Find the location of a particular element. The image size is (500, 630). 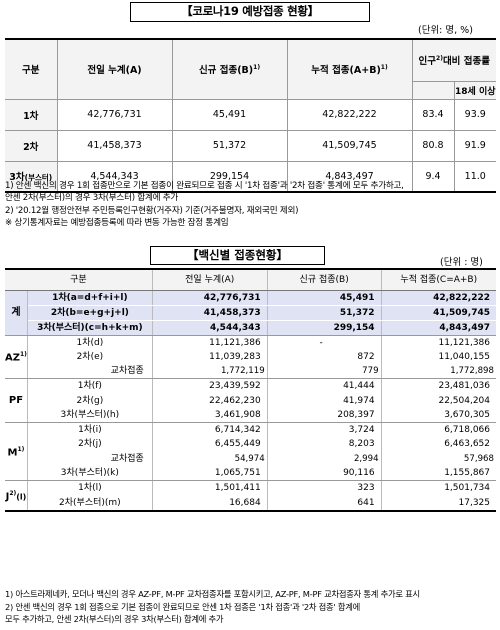

table1-unit: (단위: 명, %) is located at coordinates (445, 30).